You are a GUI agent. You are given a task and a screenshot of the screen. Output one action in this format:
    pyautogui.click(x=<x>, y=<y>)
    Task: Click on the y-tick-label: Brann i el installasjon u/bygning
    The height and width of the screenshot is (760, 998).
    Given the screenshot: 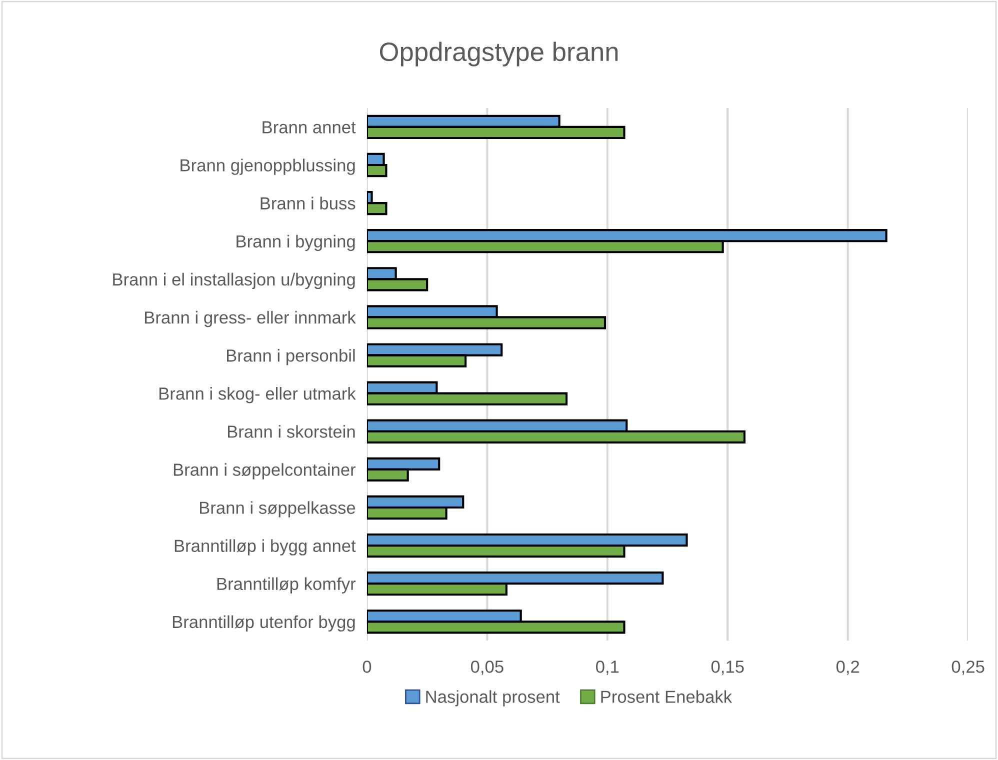 What is the action you would take?
    pyautogui.click(x=234, y=281)
    